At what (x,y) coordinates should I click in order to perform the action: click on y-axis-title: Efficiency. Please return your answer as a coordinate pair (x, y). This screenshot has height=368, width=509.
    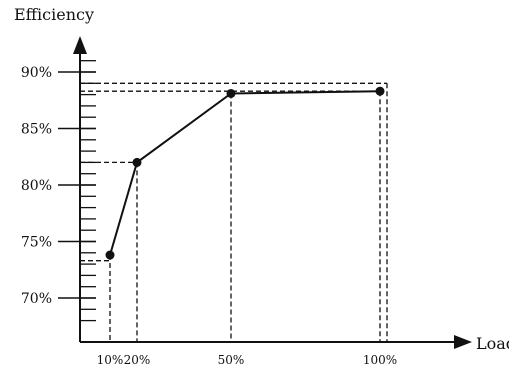
    Looking at the image, I should click on (54, 14).